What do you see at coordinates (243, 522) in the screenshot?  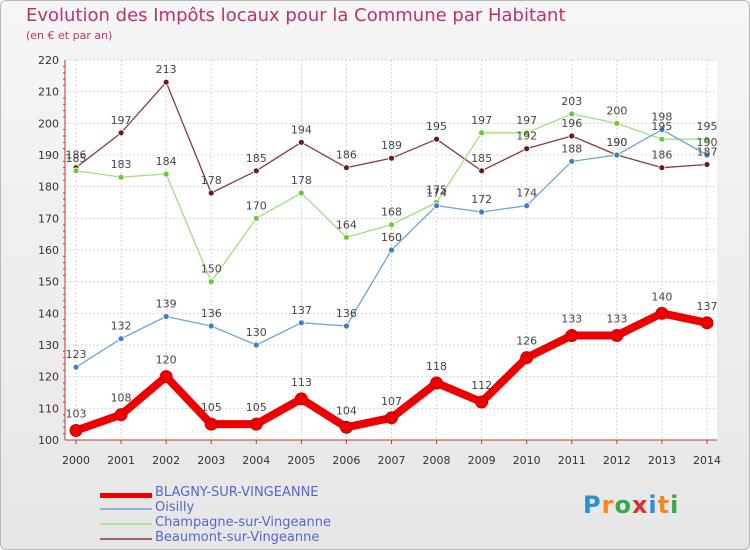 I see `legend-label-champagne: Champagne-sur-Vingeanne` at bounding box center [243, 522].